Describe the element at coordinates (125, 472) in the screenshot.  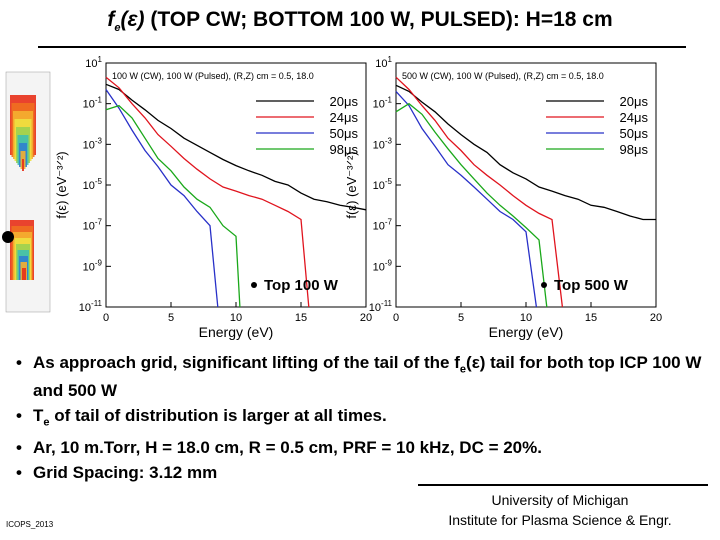
I see `bullet-text: Grid Spacing: 3.12 mm` at that location.